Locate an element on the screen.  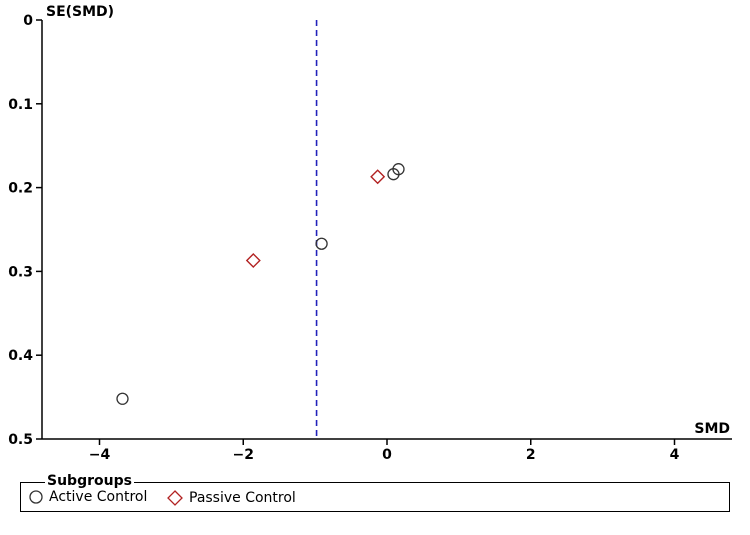
x-tick-label: −4 is located at coordinates (100, 455).